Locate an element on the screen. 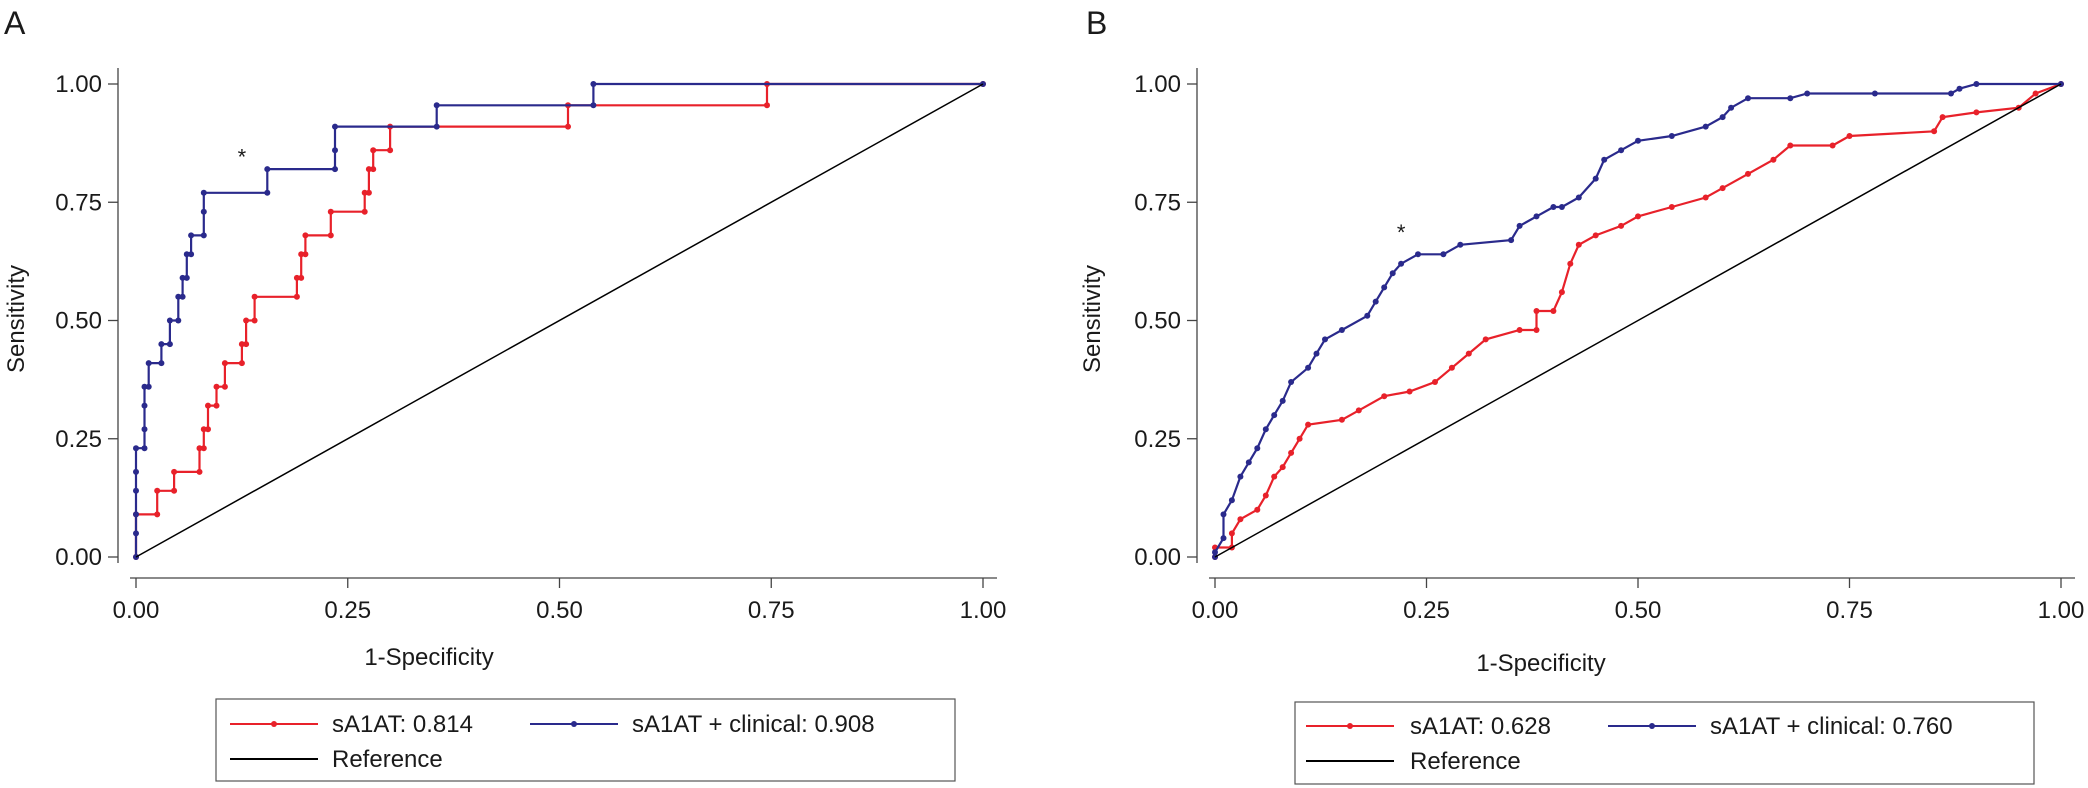 The width and height of the screenshot is (2088, 788). x-tick-label: 0.00 is located at coordinates (1215, 610).